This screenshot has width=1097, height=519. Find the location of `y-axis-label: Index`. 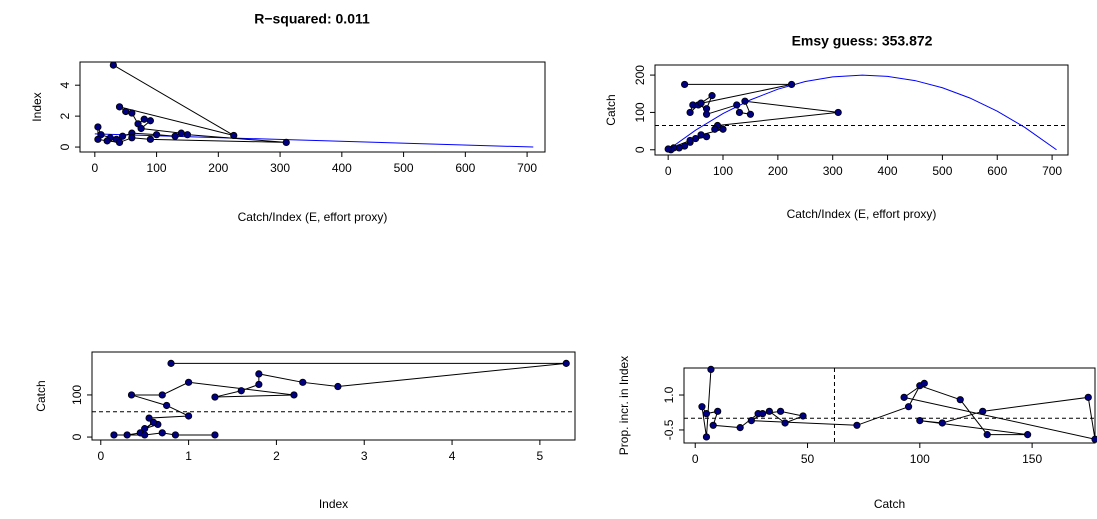

y-axis-label: Index is located at coordinates (37, 106).